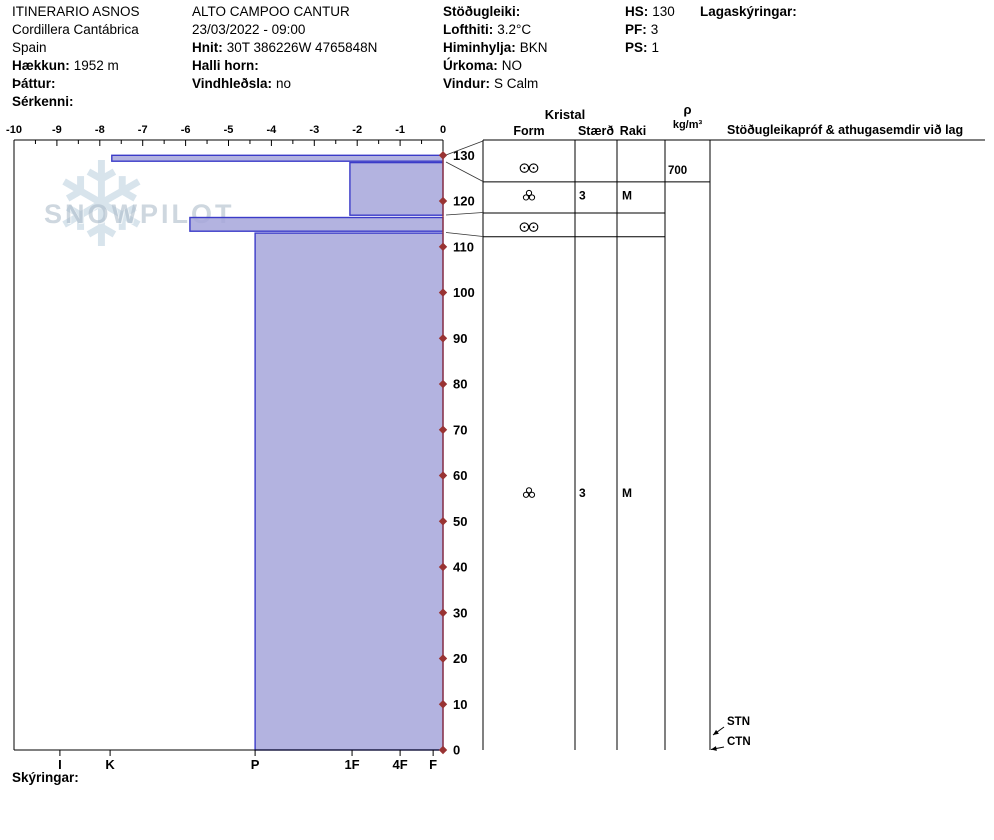  Describe the element at coordinates (75, 29) in the screenshot. I see `mountain-range: Cordillera Cantábrica` at that location.